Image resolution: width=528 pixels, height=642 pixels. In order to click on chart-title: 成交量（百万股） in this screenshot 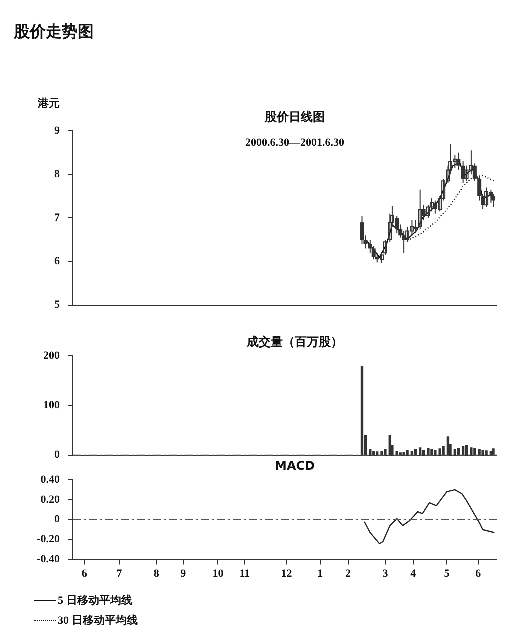, I will do `click(294, 342)`.